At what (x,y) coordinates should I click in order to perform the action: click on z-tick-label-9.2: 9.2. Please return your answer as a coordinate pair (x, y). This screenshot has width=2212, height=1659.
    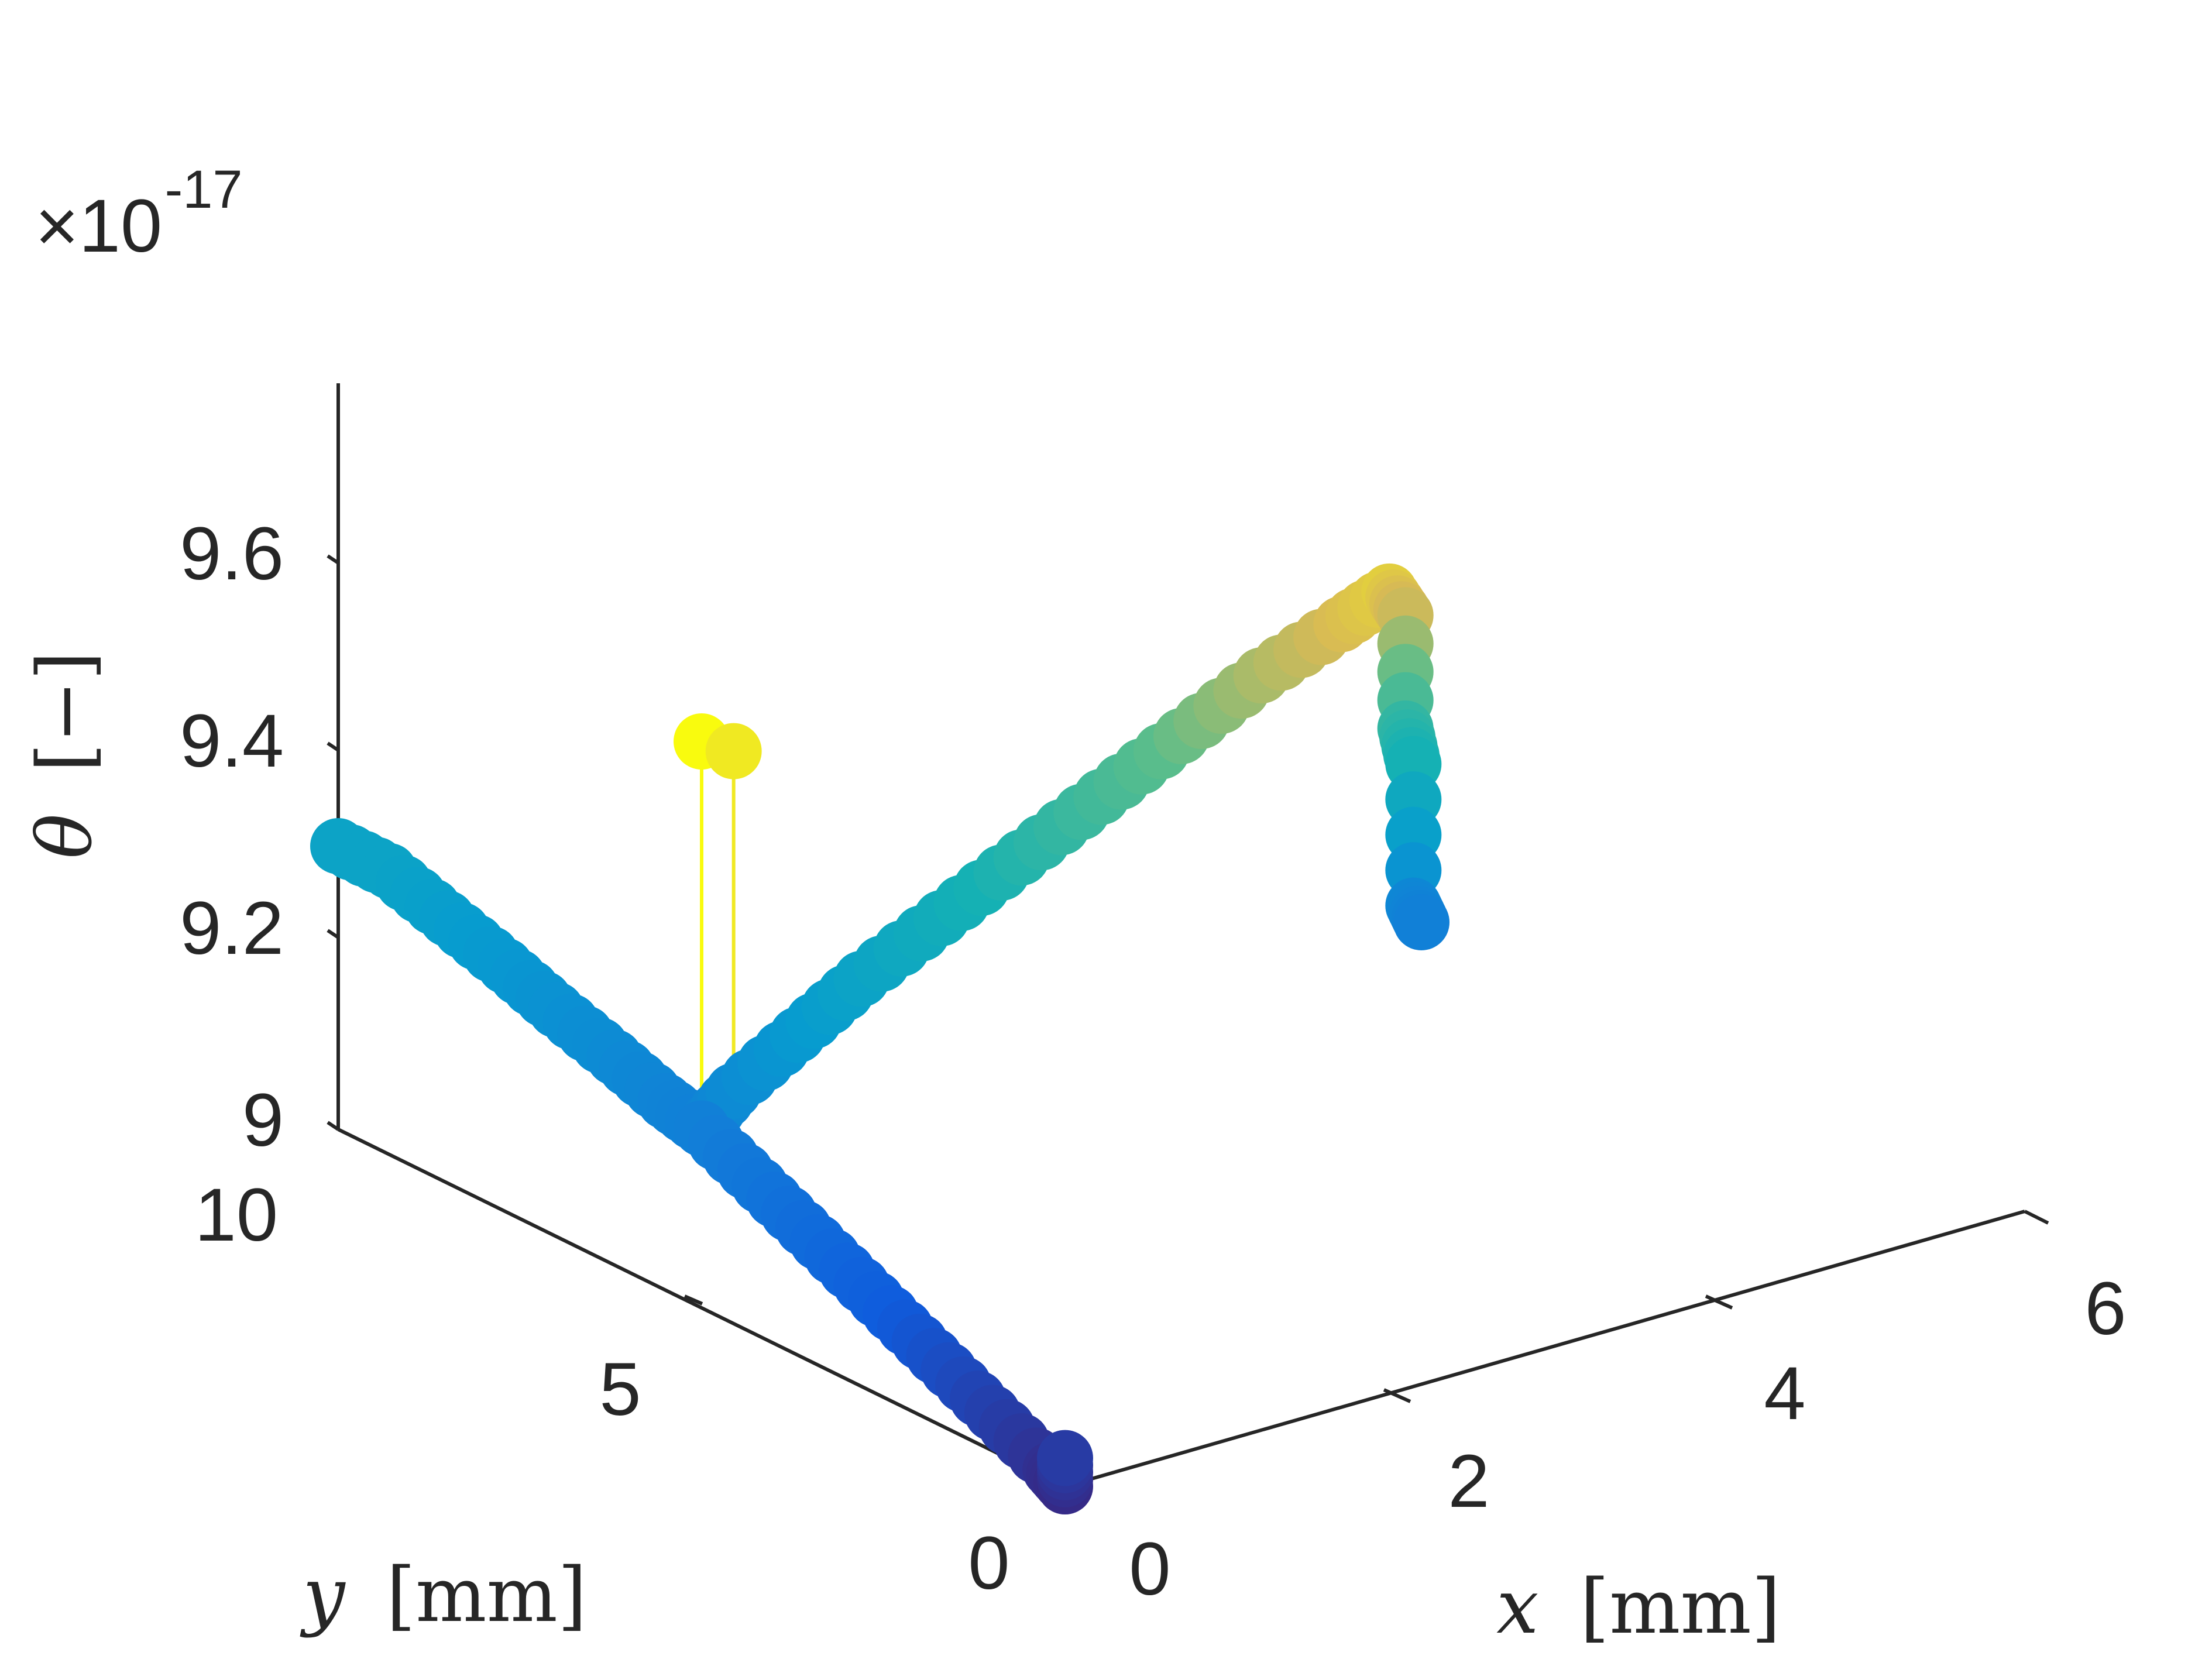
    Looking at the image, I should click on (232, 928).